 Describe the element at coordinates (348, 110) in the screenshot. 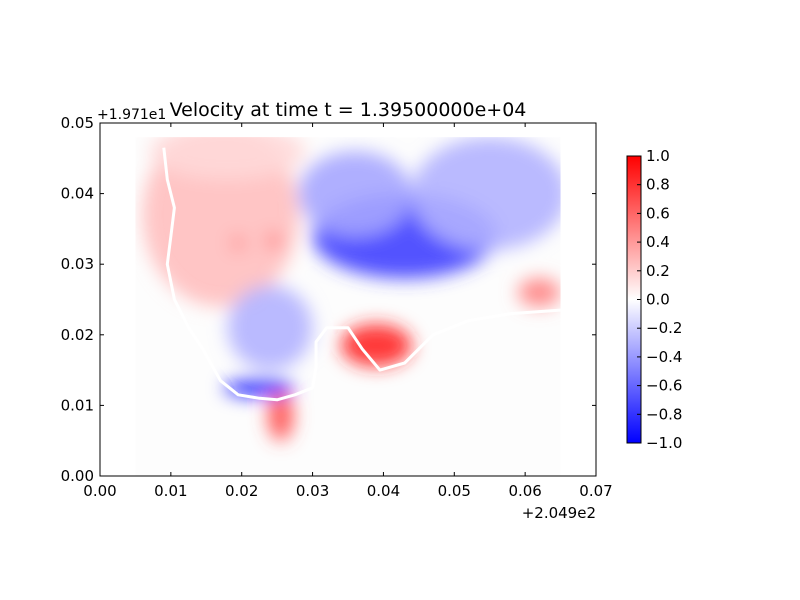

I see `chart-title: Velocity at time t = 1.39500000e+04` at that location.